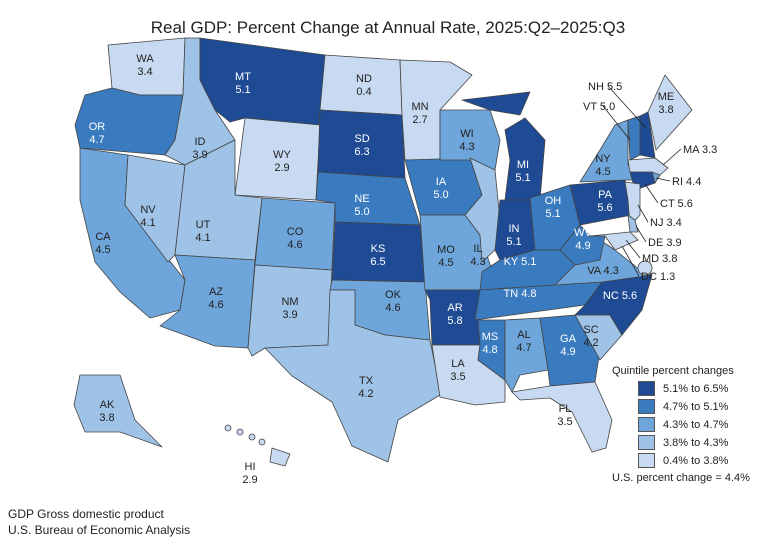 This screenshot has width=776, height=545. I want to click on state-TX, so click(352, 376).